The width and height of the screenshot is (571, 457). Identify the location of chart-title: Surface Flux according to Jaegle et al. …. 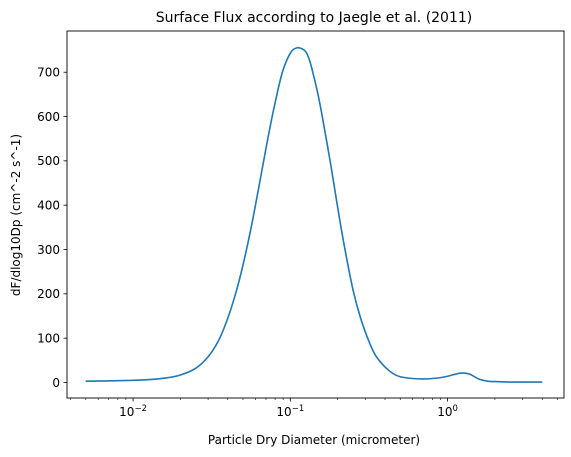
(314, 18).